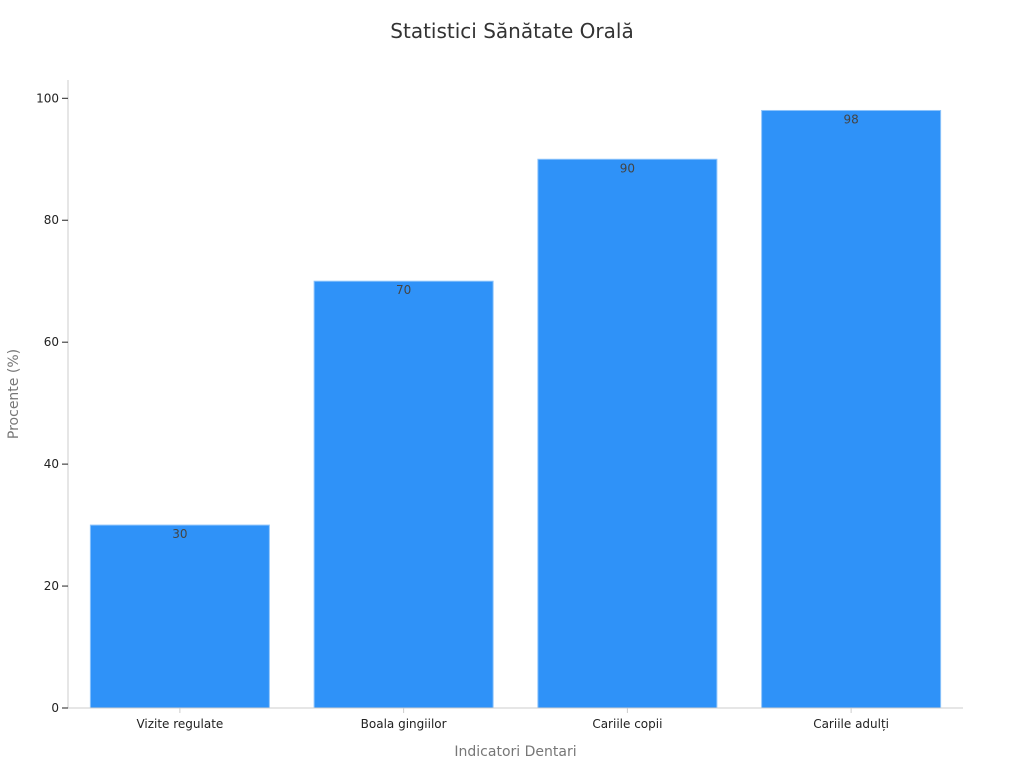 Image resolution: width=1024 pixels, height=768 pixels. I want to click on y-tick-label: 40, so click(51, 464).